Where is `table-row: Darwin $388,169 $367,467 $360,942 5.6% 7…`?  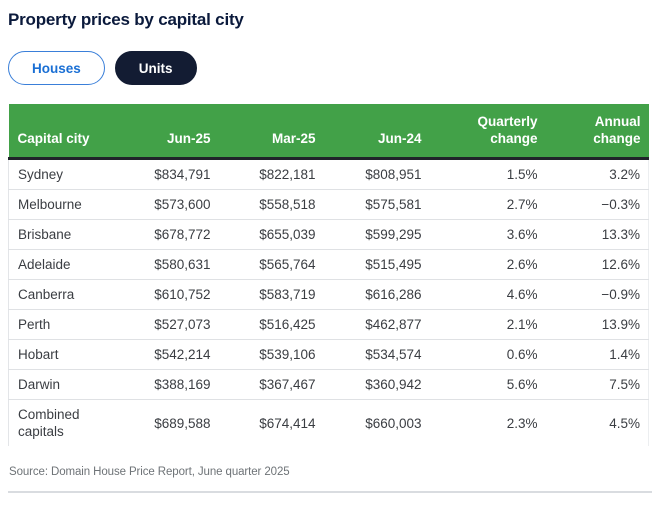 table-row: Darwin $388,169 $367,467 $360,942 5.6% 7… is located at coordinates (328, 384).